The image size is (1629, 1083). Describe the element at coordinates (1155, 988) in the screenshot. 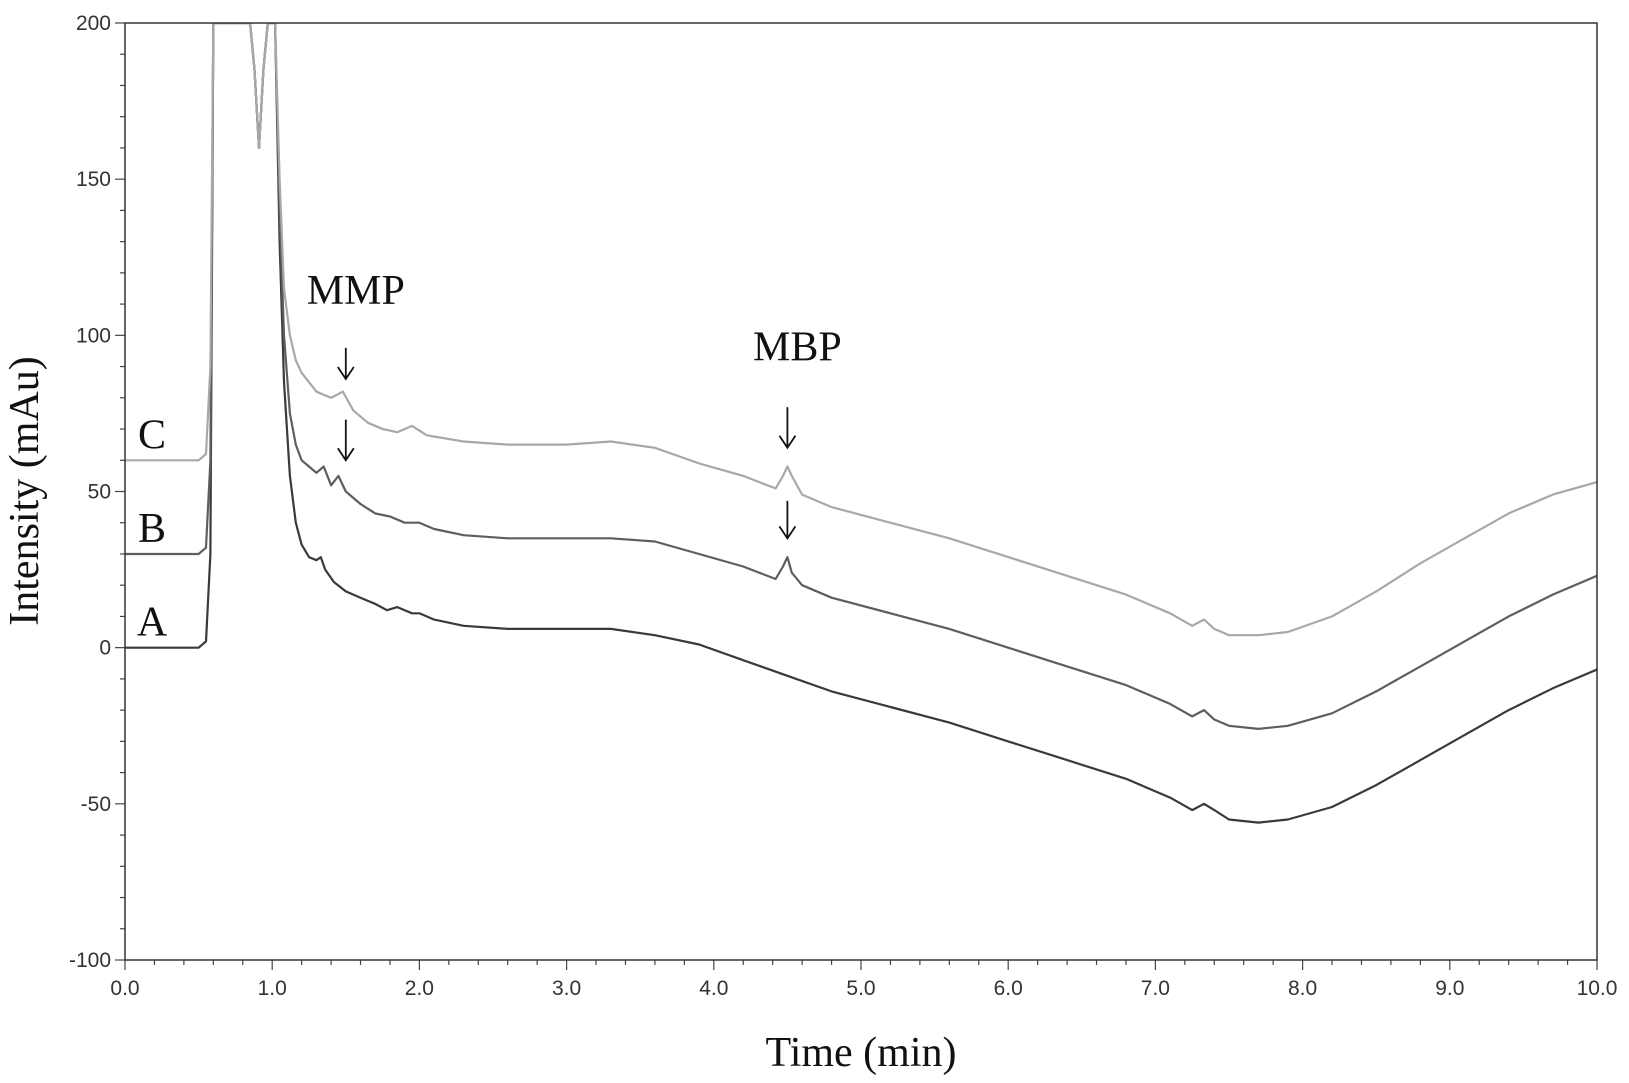

I see `x-tick-label: 7.0` at that location.